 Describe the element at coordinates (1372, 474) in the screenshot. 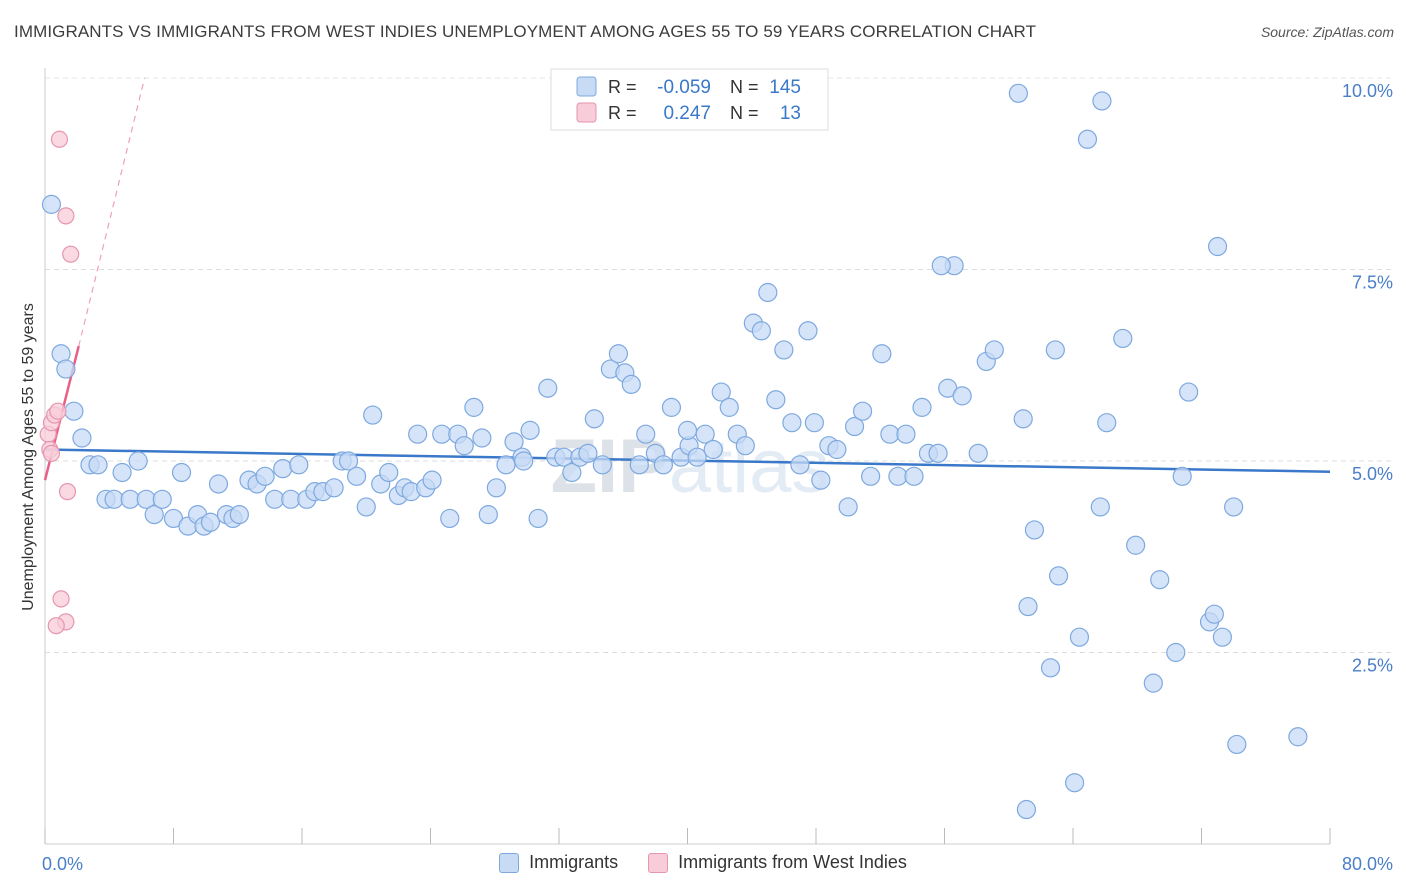

I see `y-tick-label: 5.0%` at that location.